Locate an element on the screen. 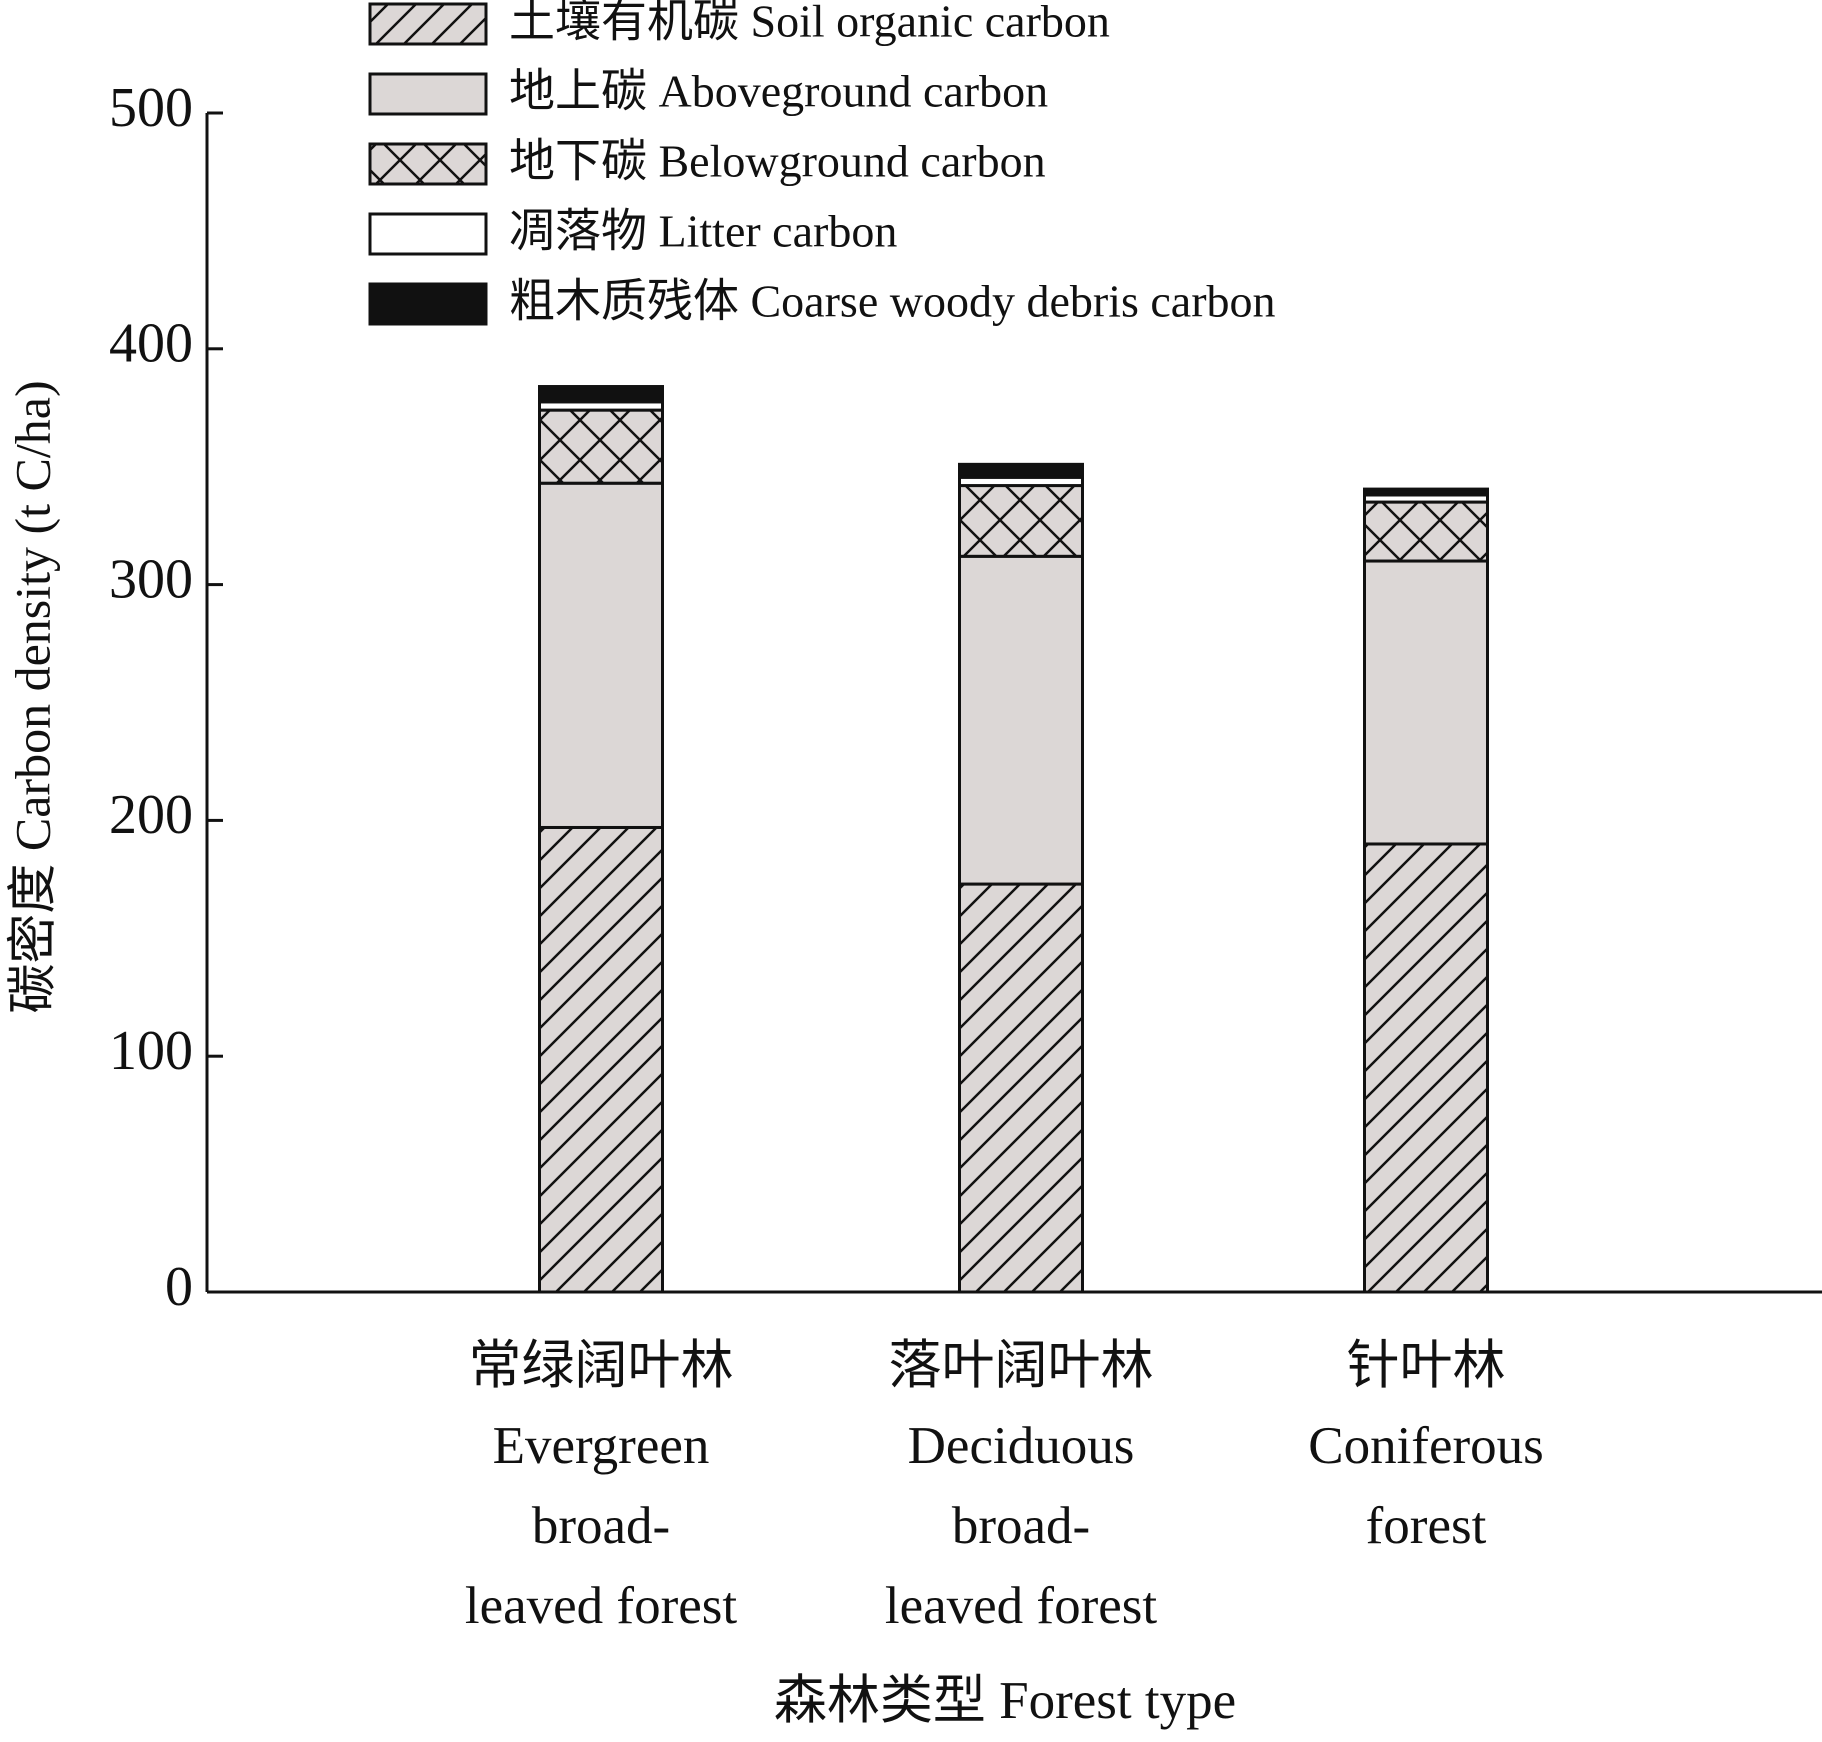 The width and height of the screenshot is (1822, 1742). y-tick-label: 0 is located at coordinates (179, 1287).